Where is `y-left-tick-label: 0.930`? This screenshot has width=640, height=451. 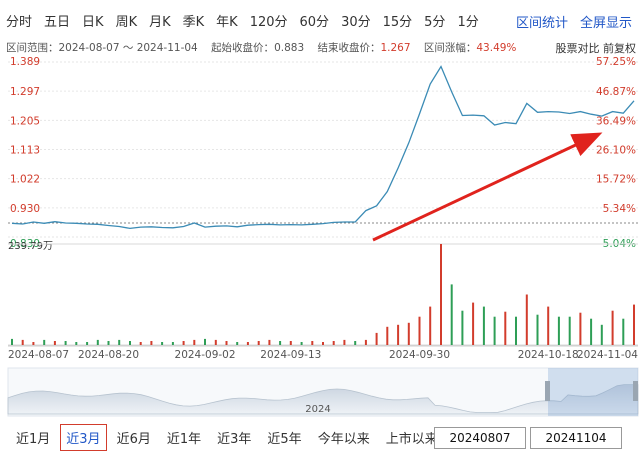
y-left-tick-label: 0.930 is located at coordinates (25, 209).